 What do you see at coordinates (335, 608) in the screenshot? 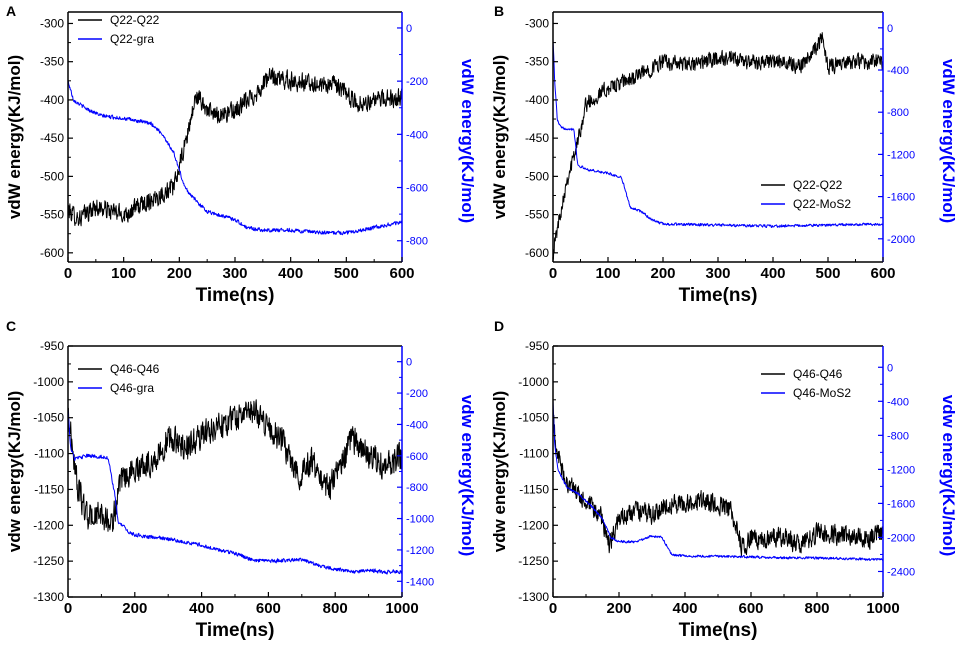
I see `x-tick-label: 800` at bounding box center [335, 608].